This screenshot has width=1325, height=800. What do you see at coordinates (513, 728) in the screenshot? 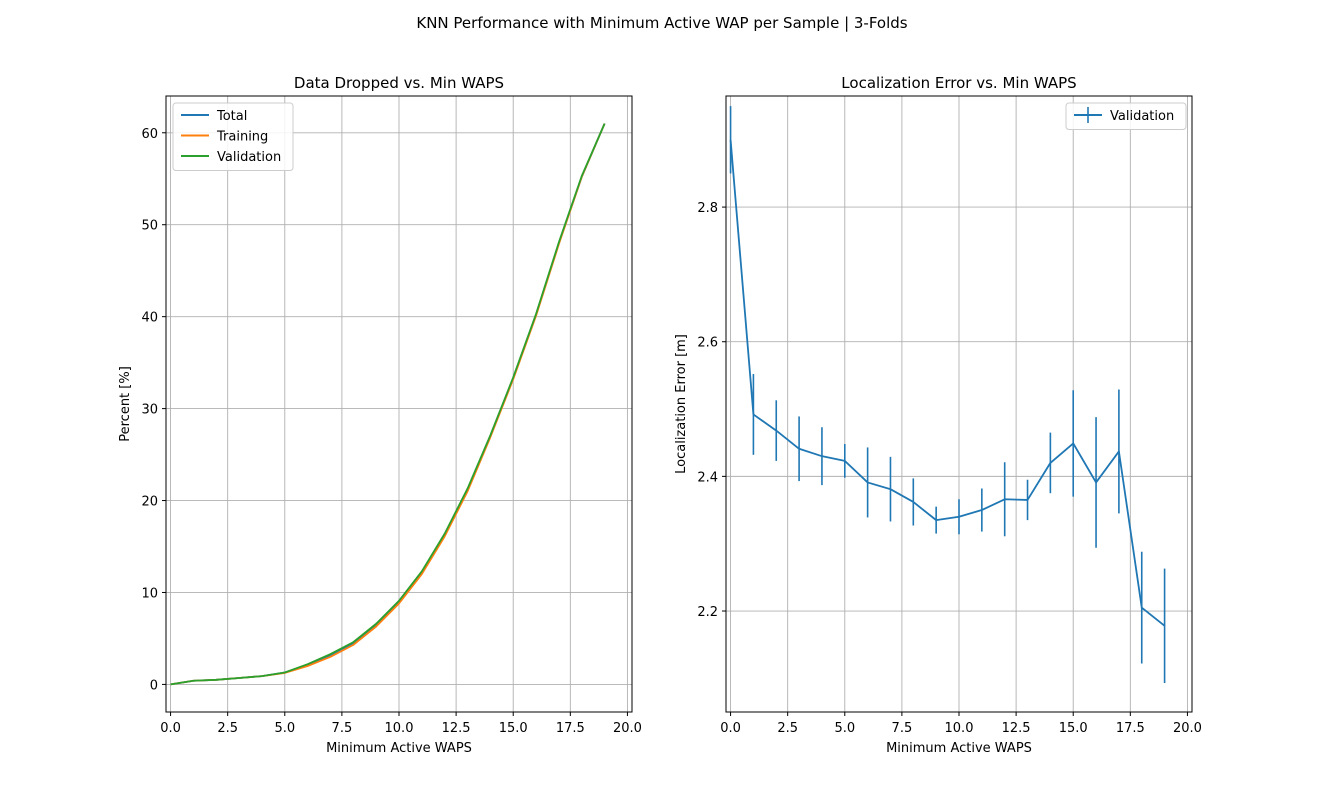
I see `data-dropped-x-tick-label: 15.0` at bounding box center [513, 728].